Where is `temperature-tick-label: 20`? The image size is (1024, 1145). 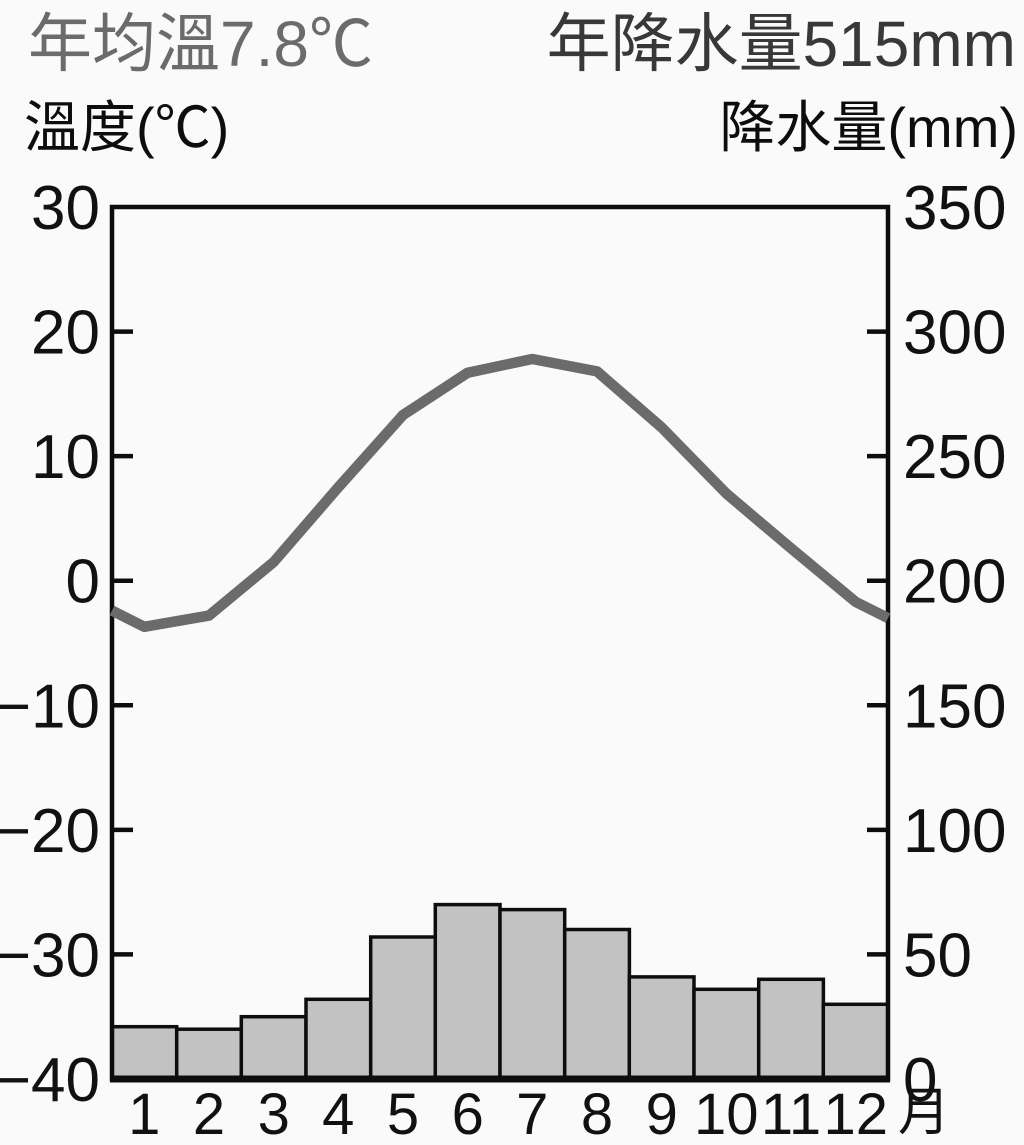 temperature-tick-label: 20 is located at coordinates (65, 333).